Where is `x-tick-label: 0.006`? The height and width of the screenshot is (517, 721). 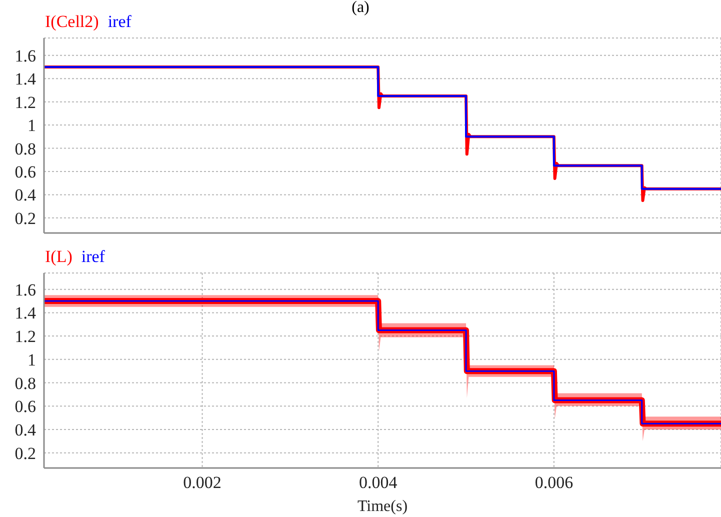 x-tick-label: 0.006 is located at coordinates (554, 482).